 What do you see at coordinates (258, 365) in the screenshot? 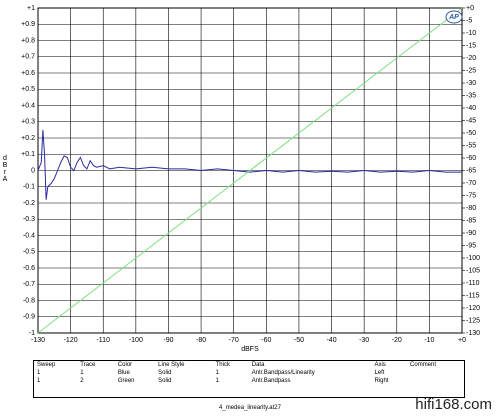
I see `table-cell: Data` at bounding box center [258, 365].